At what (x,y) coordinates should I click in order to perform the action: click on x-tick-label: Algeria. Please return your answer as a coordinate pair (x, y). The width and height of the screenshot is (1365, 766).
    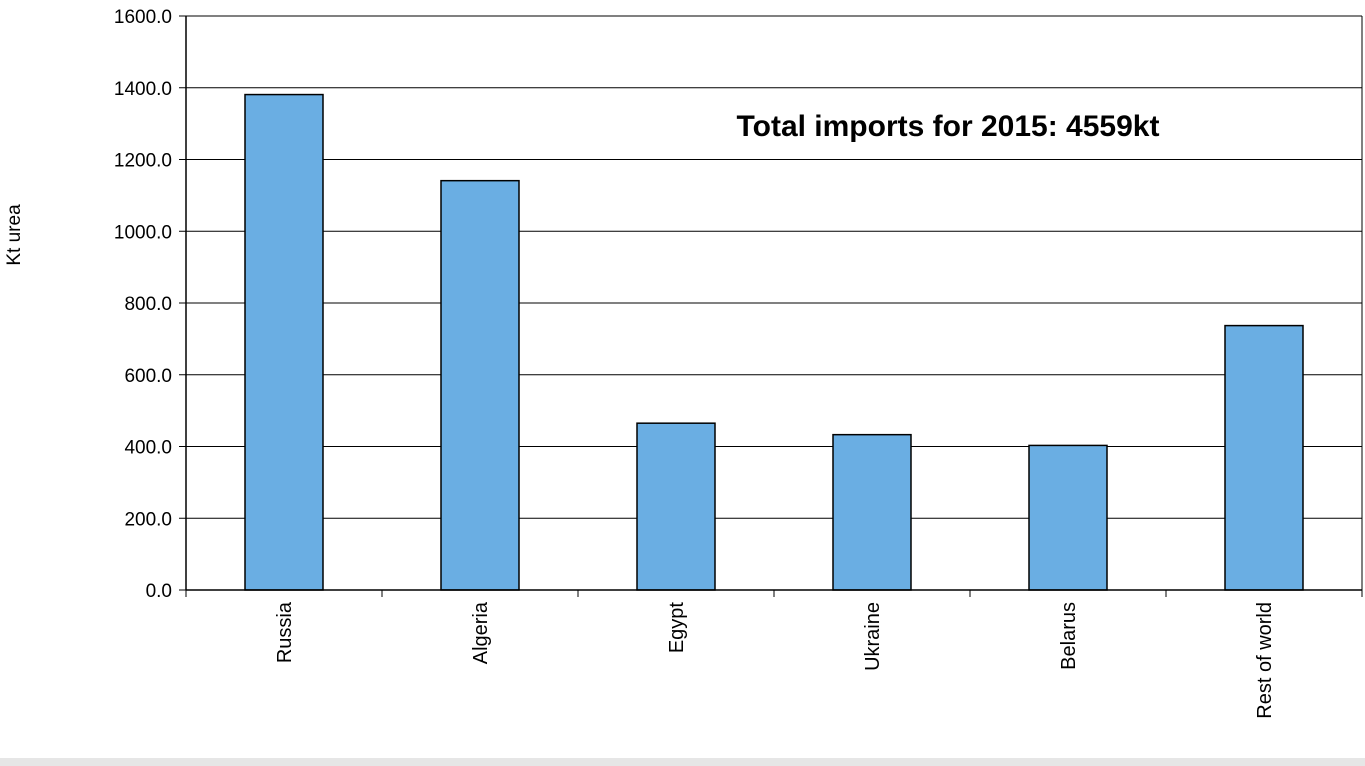
    Looking at the image, I should click on (481, 632).